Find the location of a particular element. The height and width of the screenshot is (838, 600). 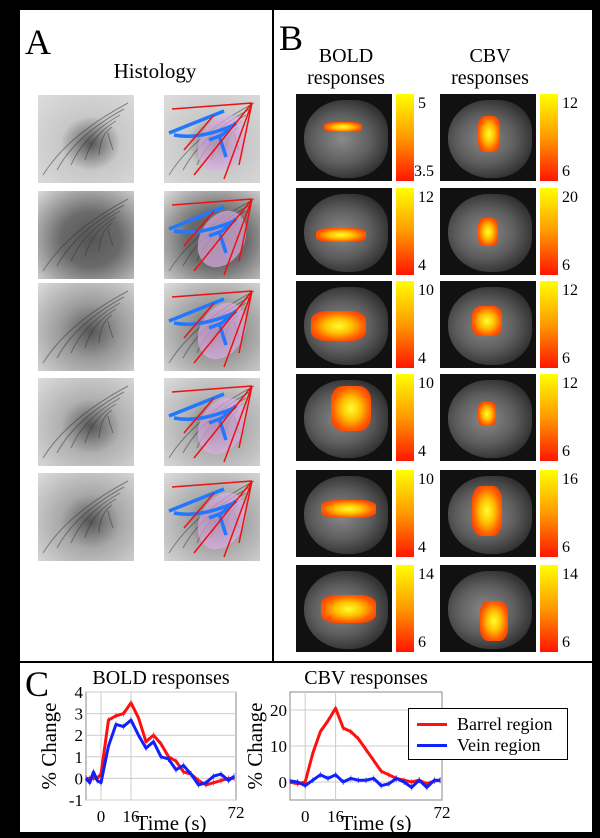

chart-title: CBV responses is located at coordinates (366, 678).